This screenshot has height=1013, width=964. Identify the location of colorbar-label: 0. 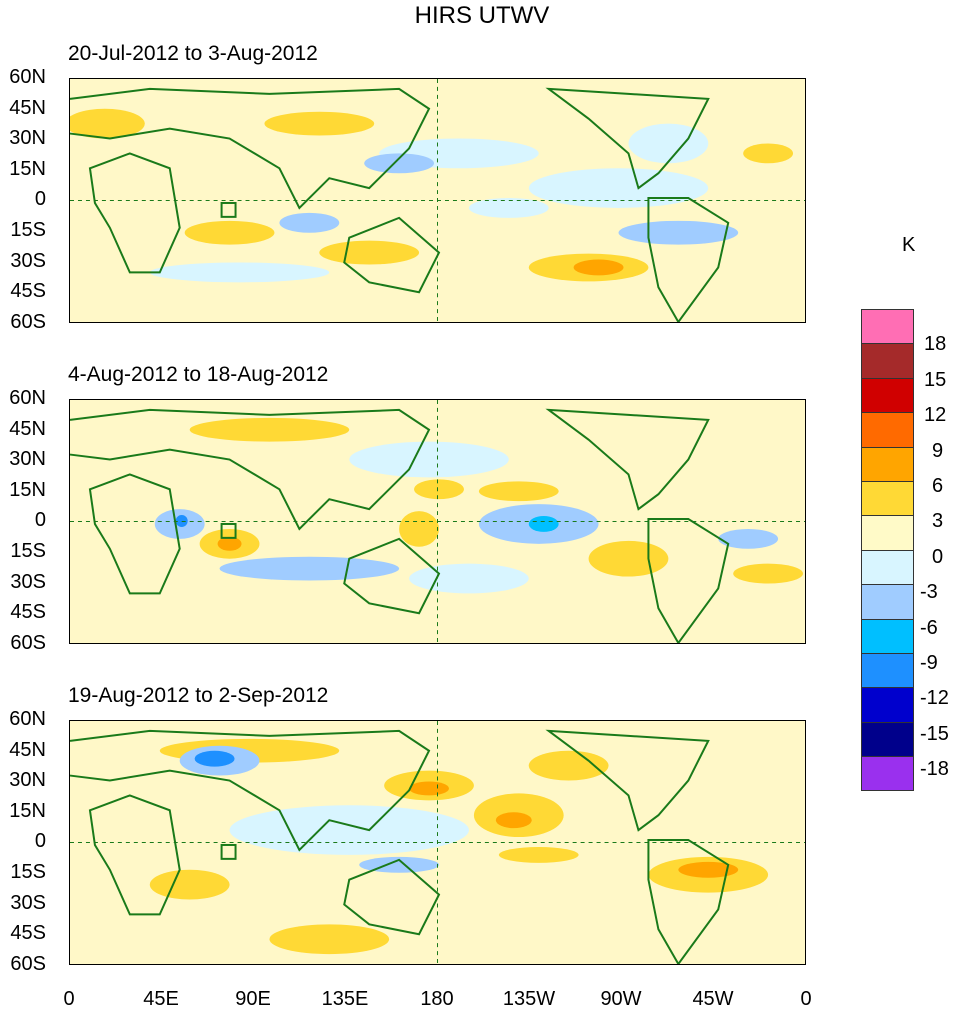
(938, 556).